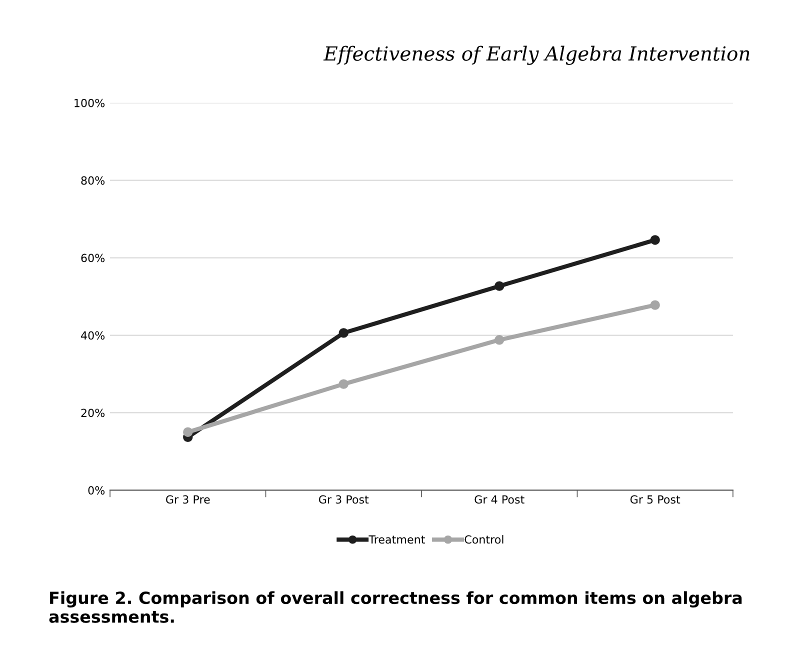  I want to click on chart-title: Effectiveness of Early Algebra Intervention, so click(536, 55).